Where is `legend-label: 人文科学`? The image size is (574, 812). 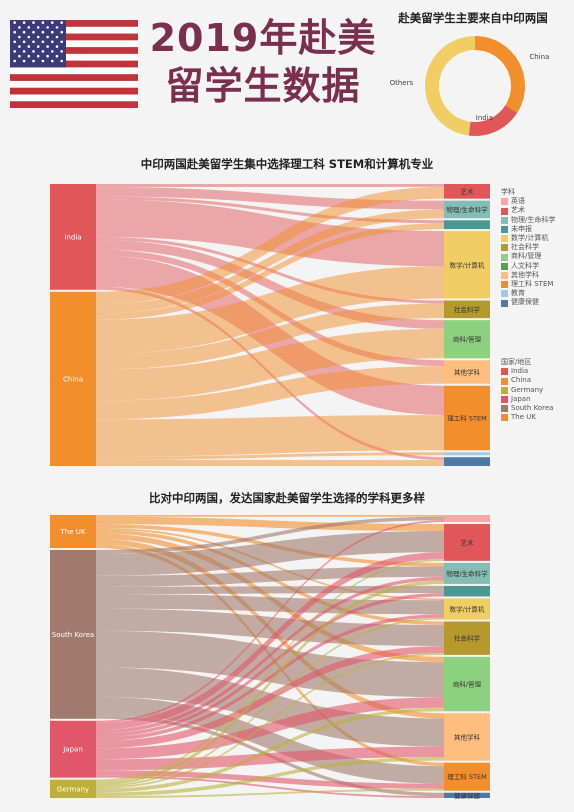 legend-label: 人文科学 is located at coordinates (525, 265).